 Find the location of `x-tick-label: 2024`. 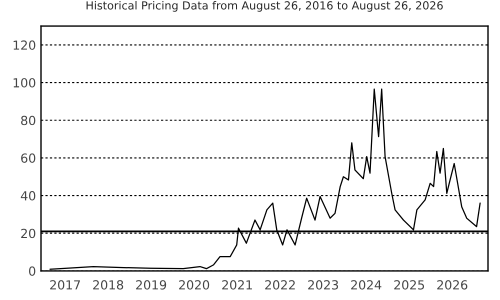

x-tick-label: 2024 is located at coordinates (366, 285).